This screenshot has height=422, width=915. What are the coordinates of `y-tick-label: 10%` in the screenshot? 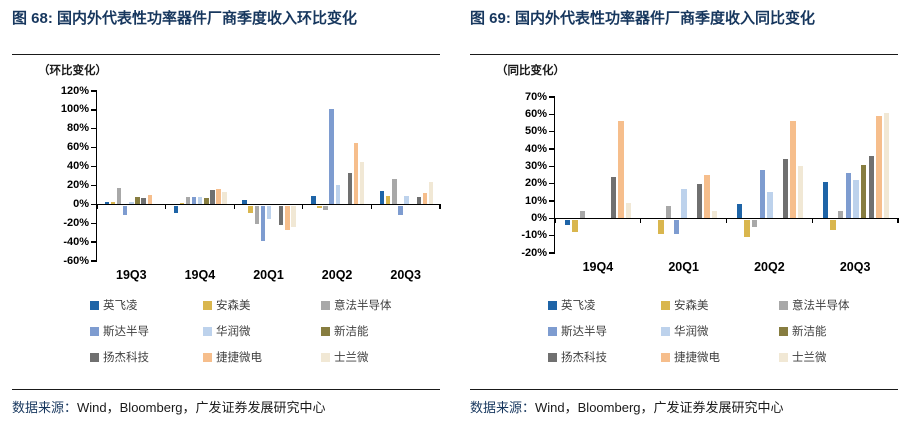 It's located at (535, 200).